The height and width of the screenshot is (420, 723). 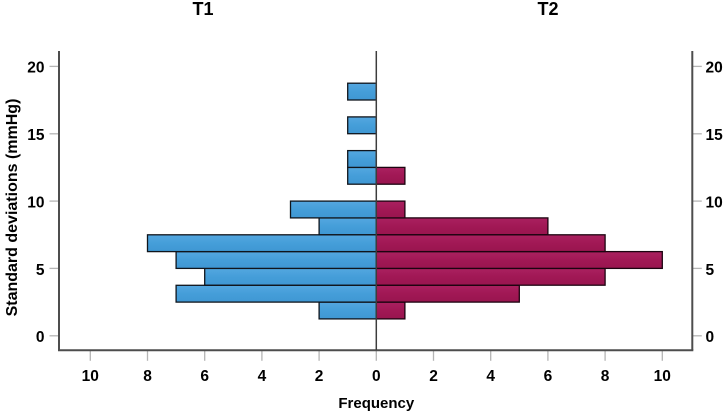 What do you see at coordinates (376, 403) in the screenshot?
I see `svg-text: Frequency` at bounding box center [376, 403].